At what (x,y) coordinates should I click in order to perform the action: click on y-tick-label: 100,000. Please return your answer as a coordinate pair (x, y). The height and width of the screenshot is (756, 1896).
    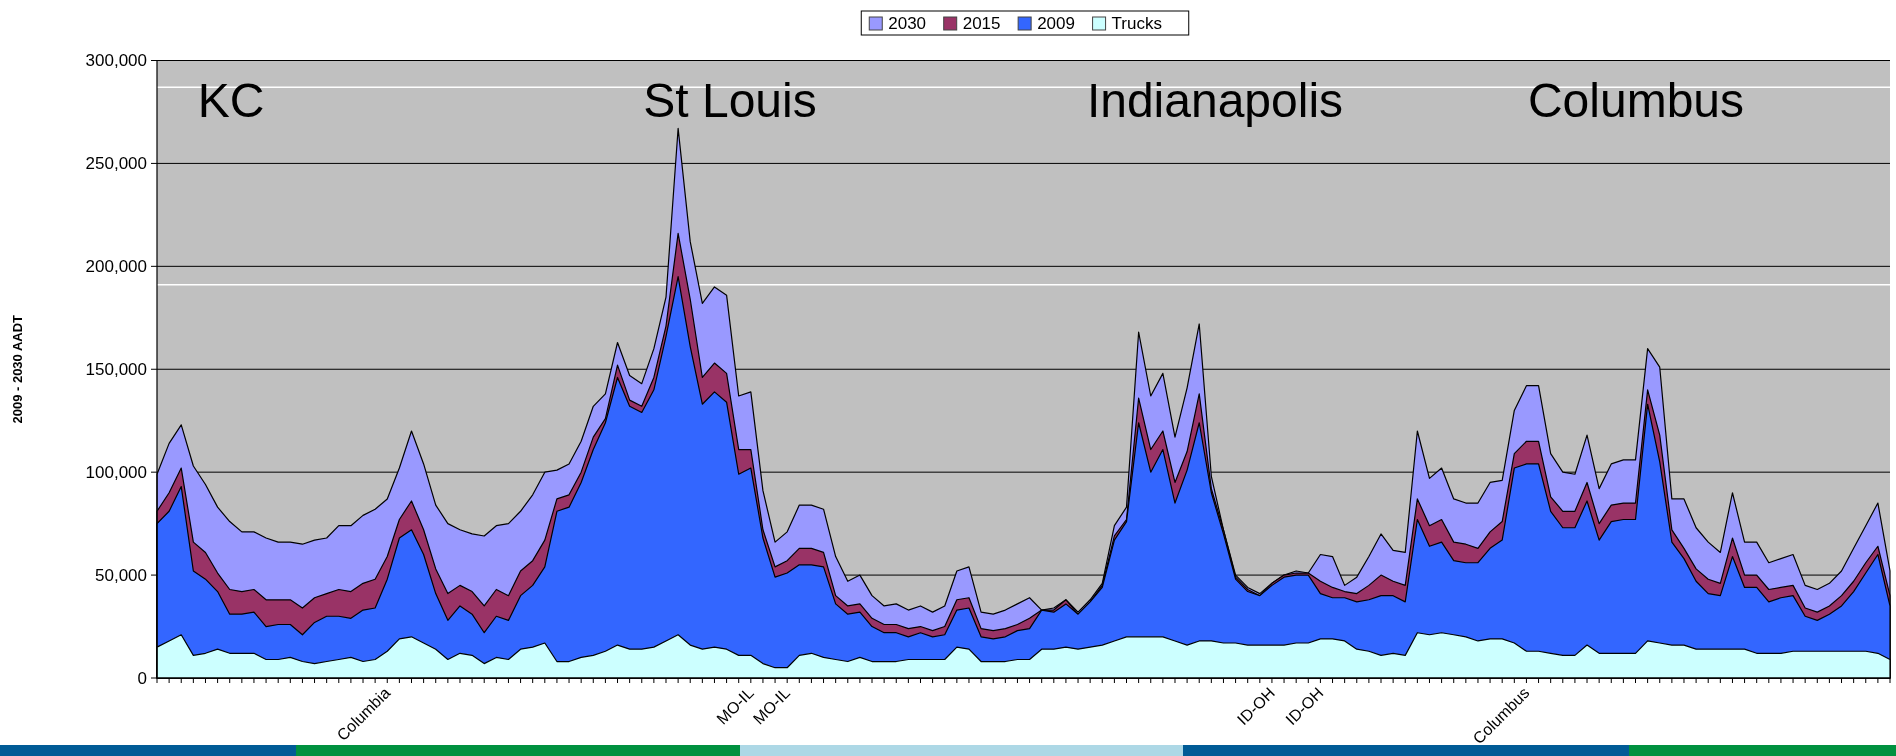
    Looking at the image, I should click on (116, 473).